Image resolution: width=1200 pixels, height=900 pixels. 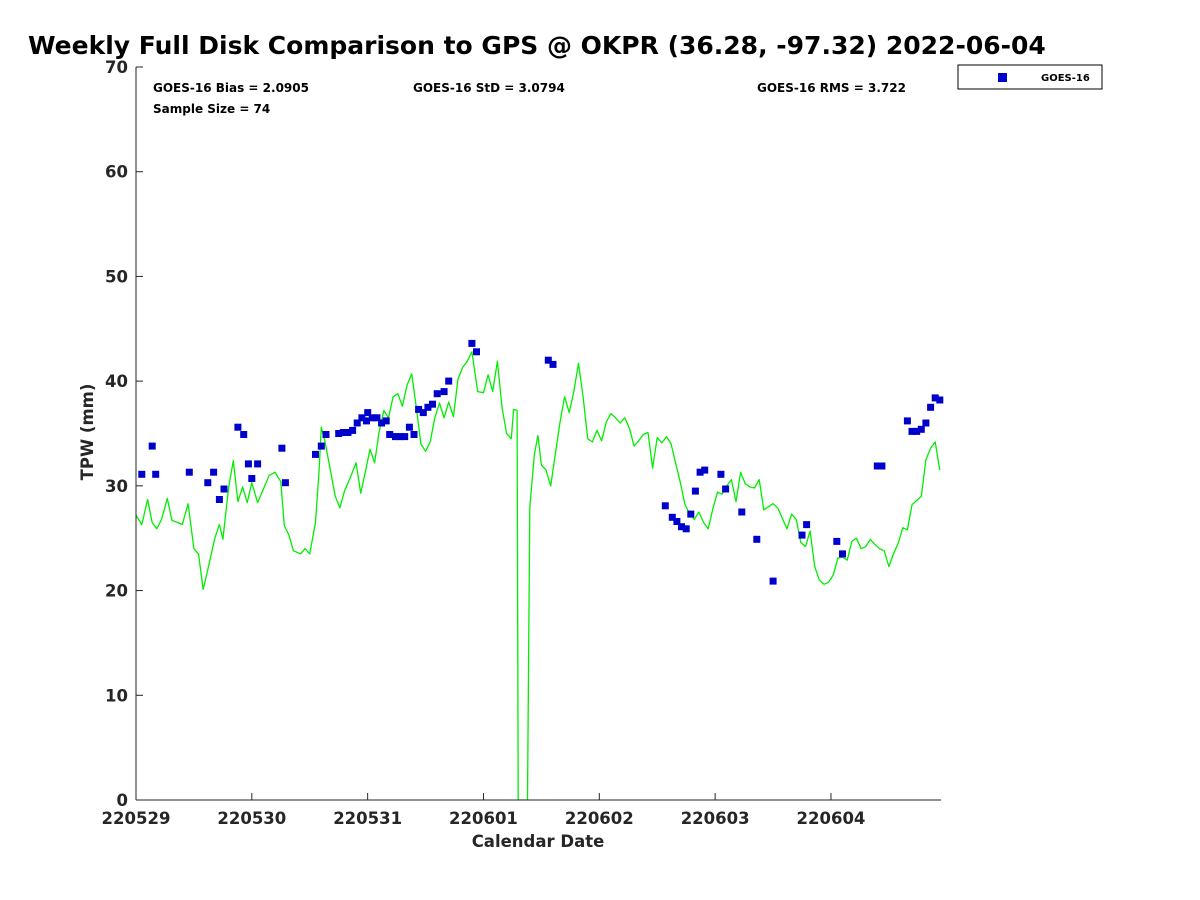 What do you see at coordinates (116, 591) in the screenshot?
I see `y-tick-label: 20` at bounding box center [116, 591].